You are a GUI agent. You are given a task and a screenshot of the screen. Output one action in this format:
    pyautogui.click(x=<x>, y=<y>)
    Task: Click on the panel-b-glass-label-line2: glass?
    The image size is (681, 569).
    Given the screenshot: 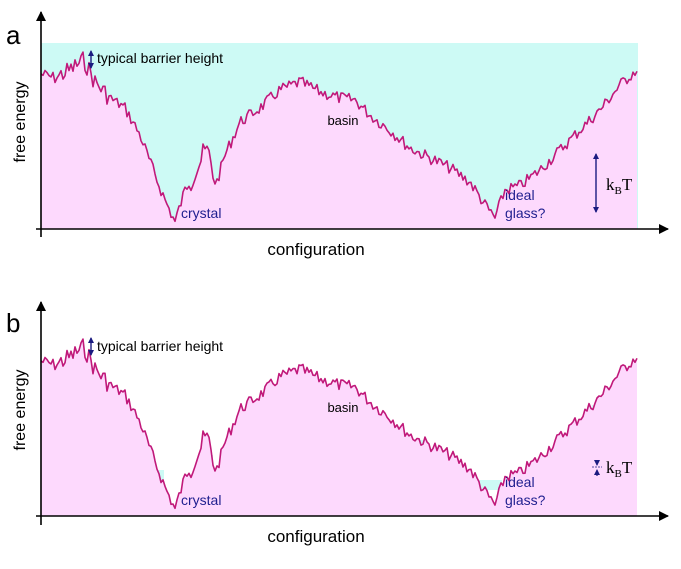 What is the action you would take?
    pyautogui.click(x=525, y=500)
    